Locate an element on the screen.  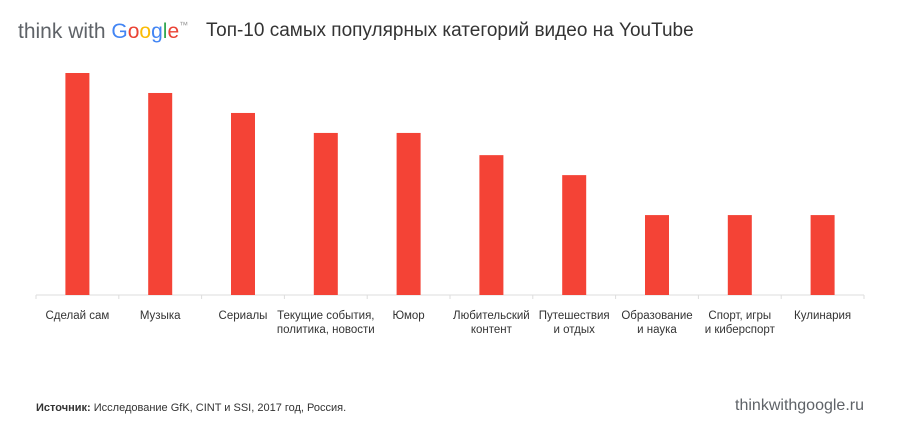
brand-letter: G is located at coordinates (119, 31).